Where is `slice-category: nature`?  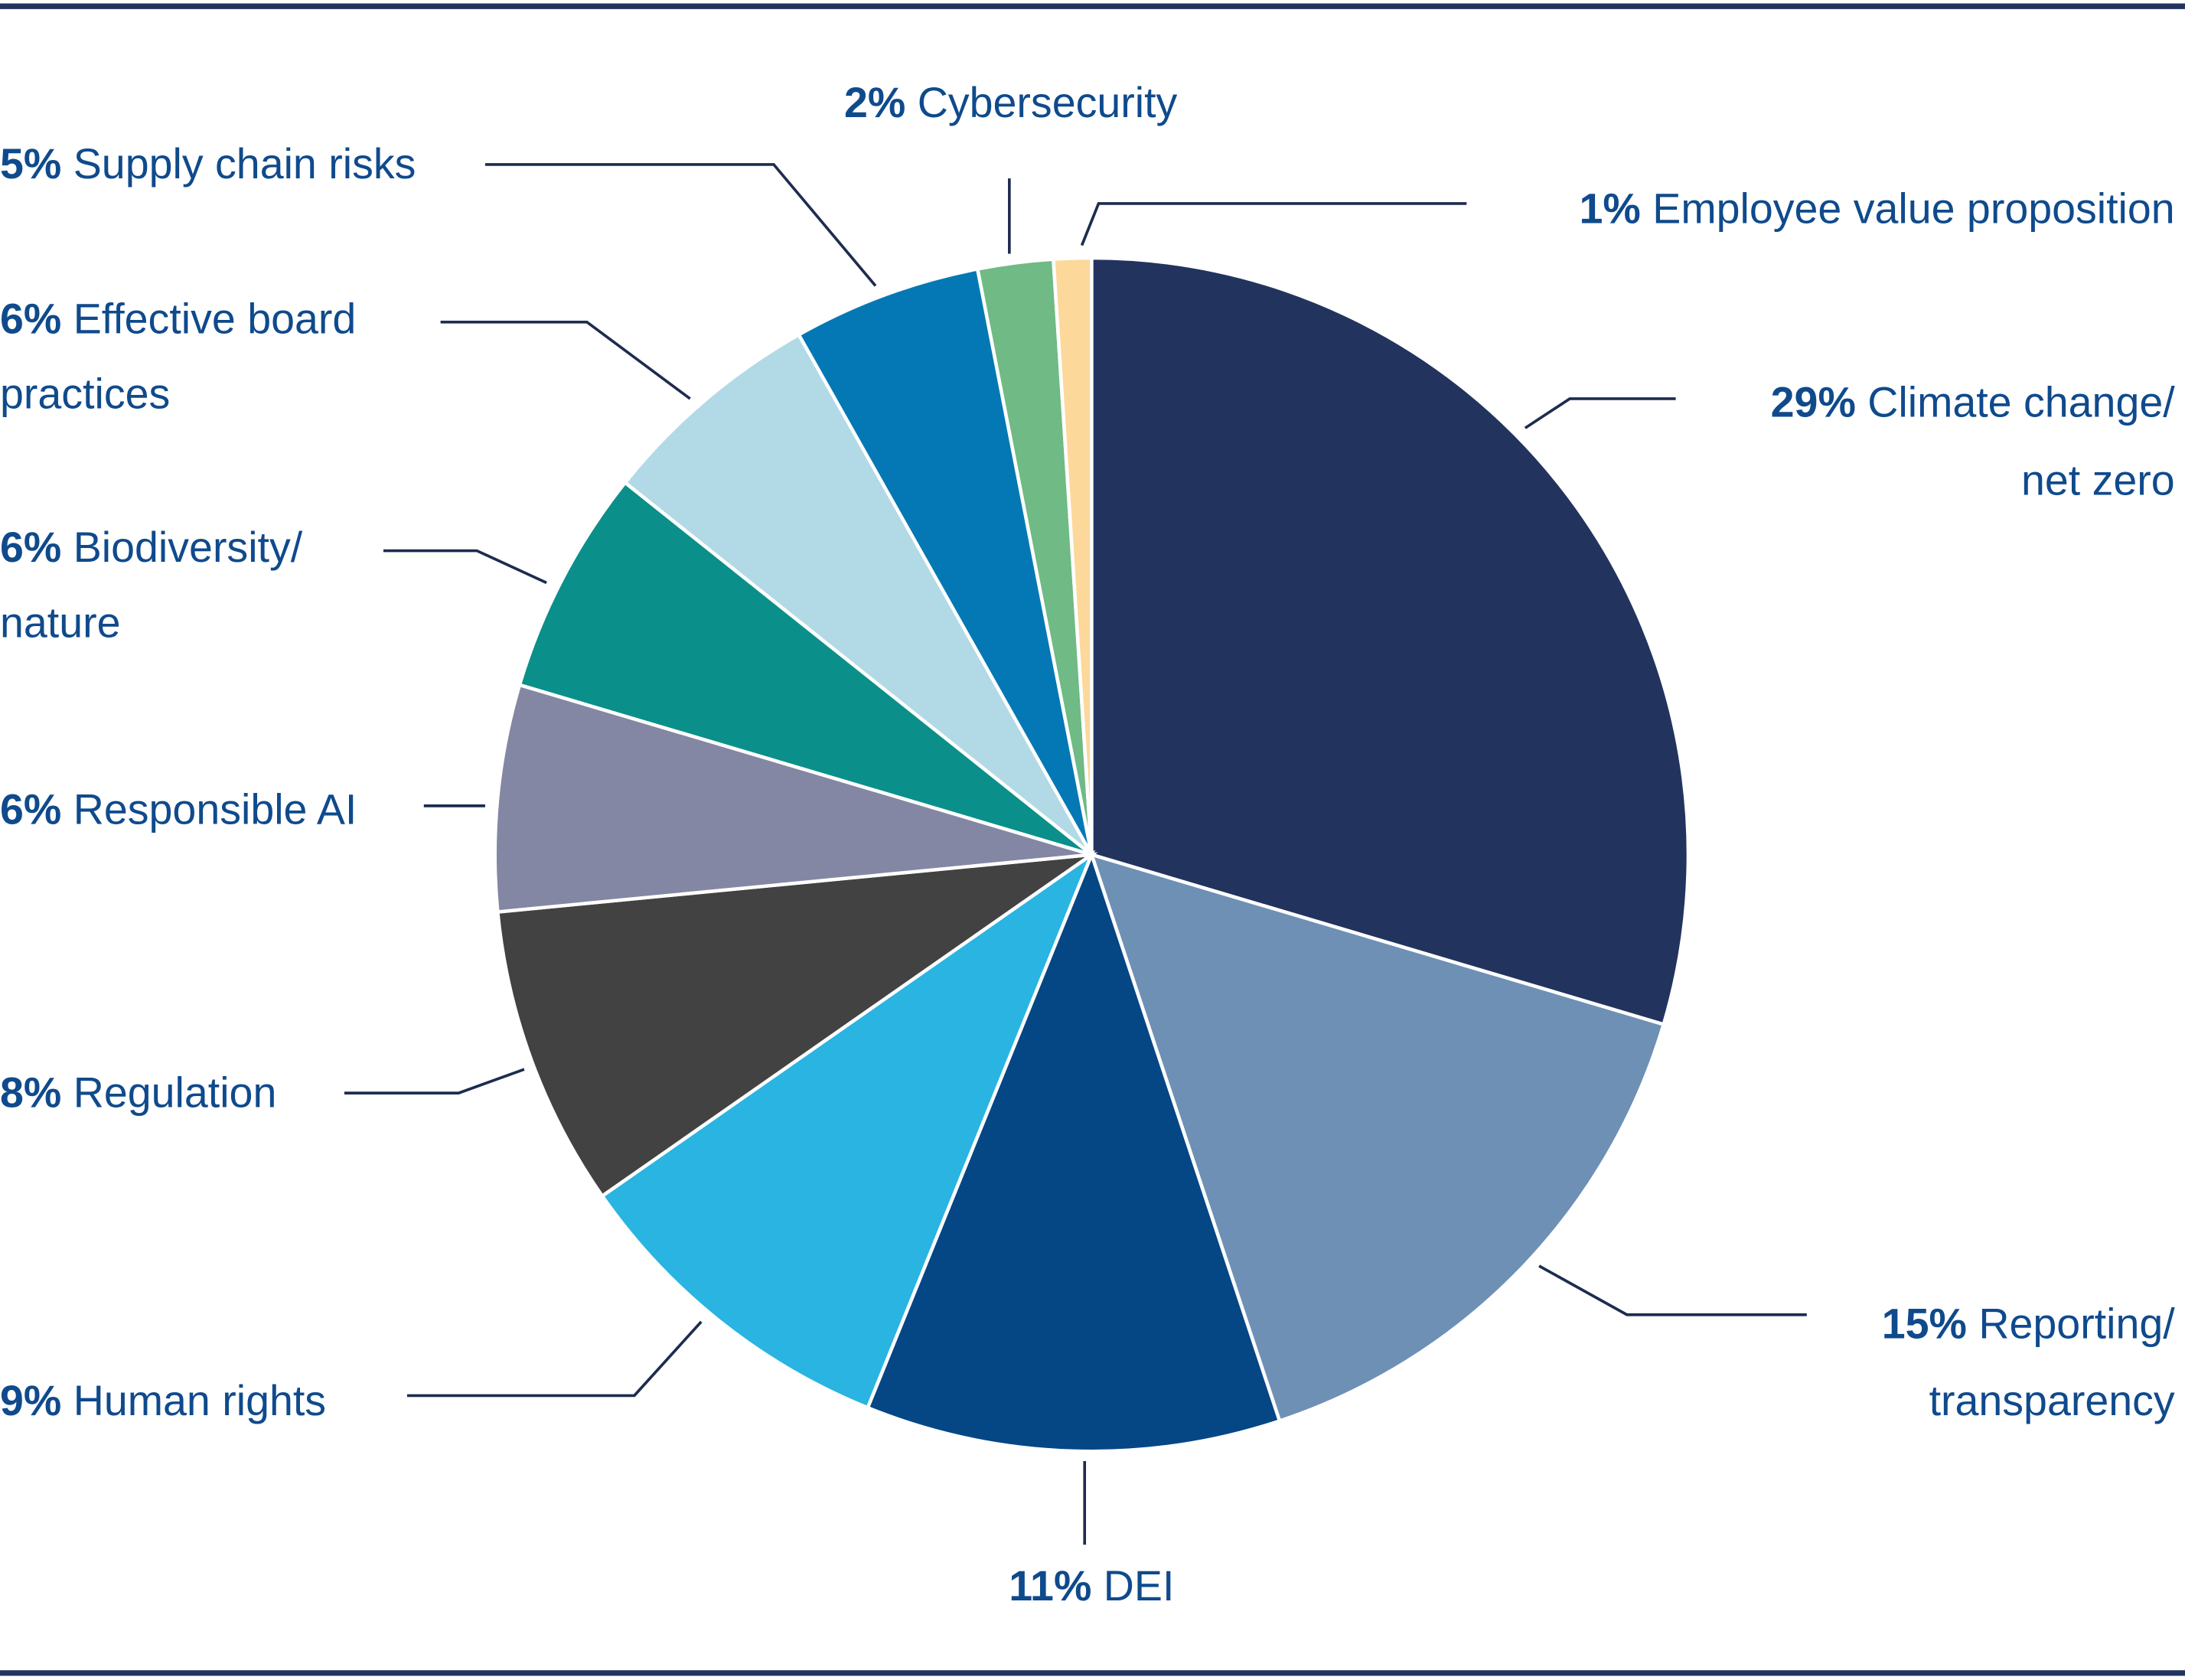
slice-category: nature is located at coordinates (60, 622).